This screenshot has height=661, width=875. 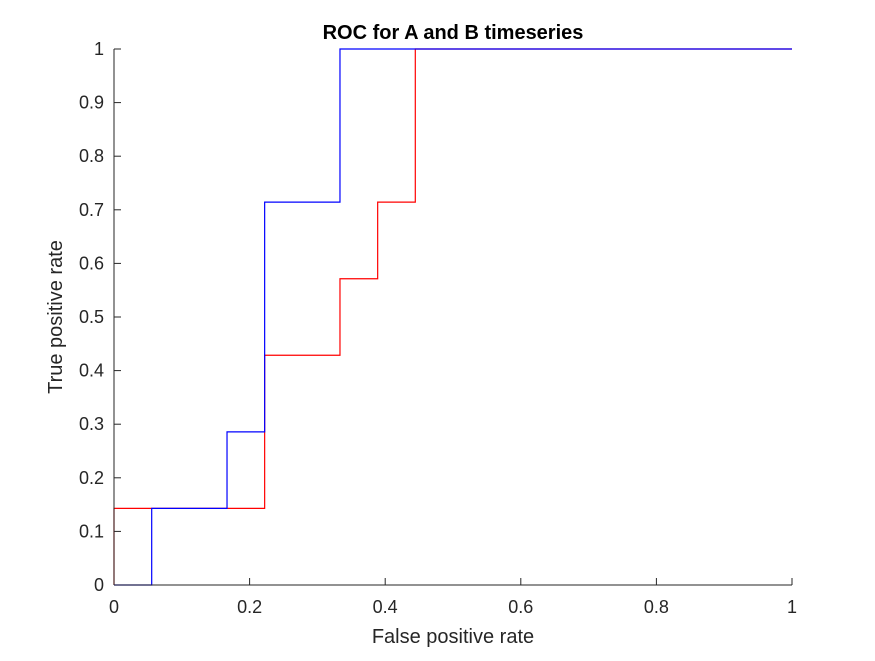 I want to click on x-tick-label: 0.8, so click(x=656, y=607).